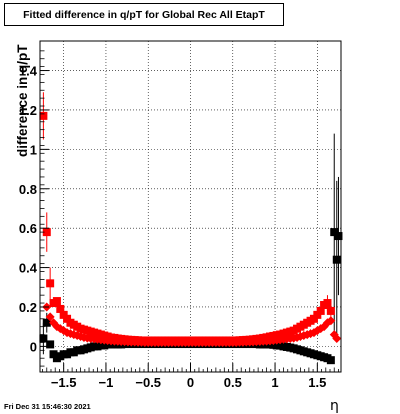  Describe the element at coordinates (148, 382) in the screenshot. I see `x-tick-label: −0.5` at that location.